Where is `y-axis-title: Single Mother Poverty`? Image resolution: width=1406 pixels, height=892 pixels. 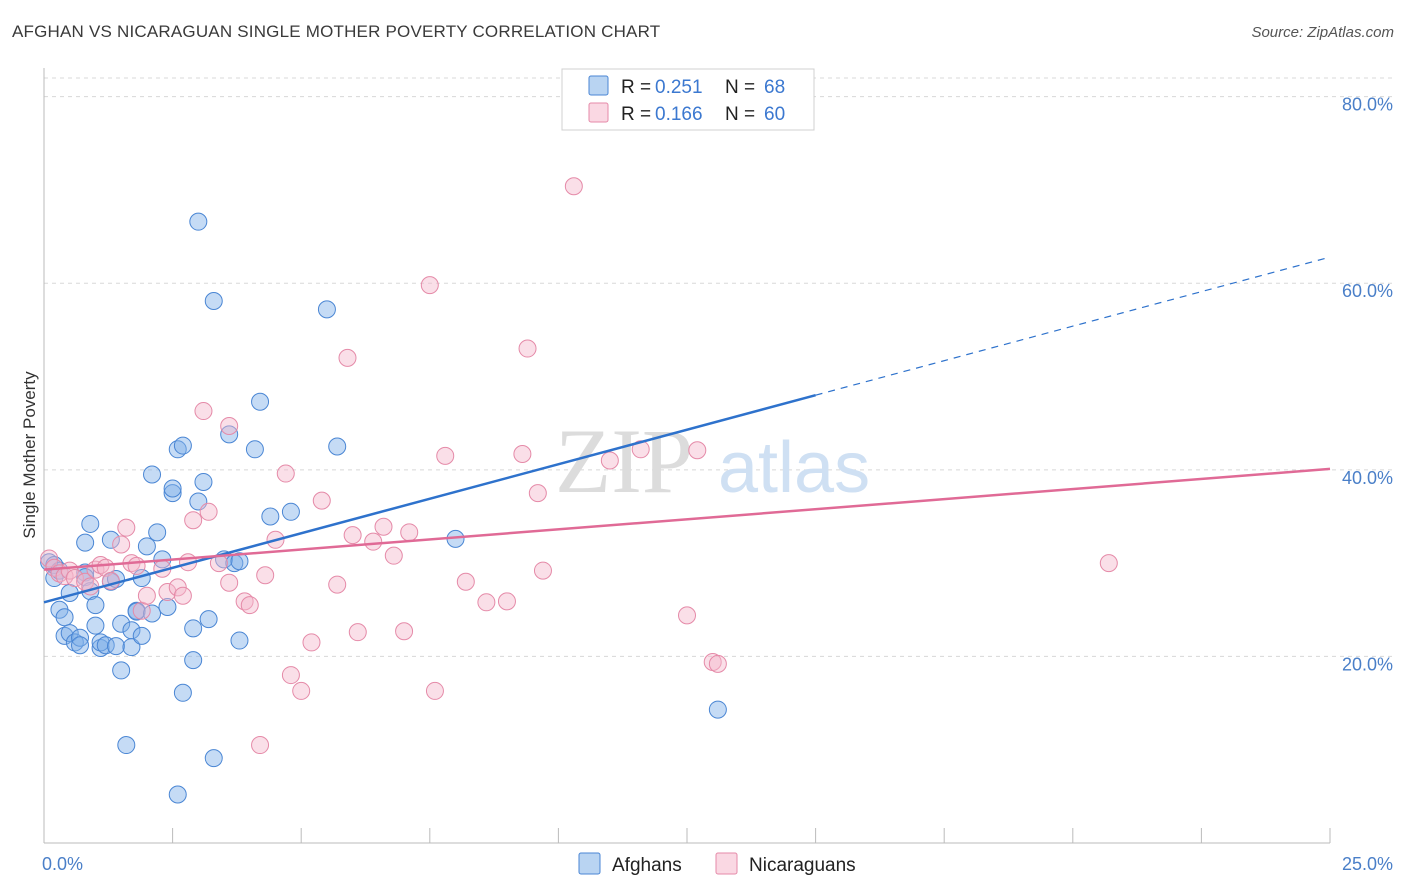 y-axis-title: Single Mother Poverty is located at coordinates (29, 455).